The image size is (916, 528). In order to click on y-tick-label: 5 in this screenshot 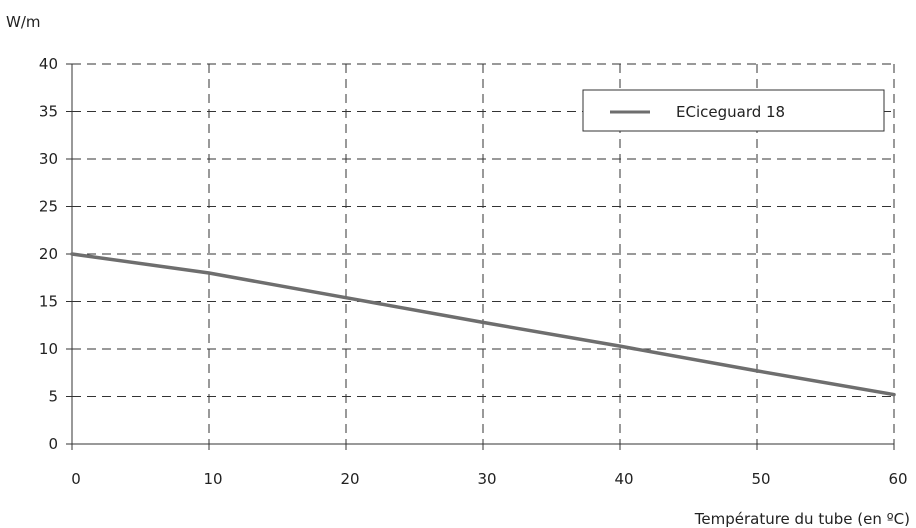, I will do `click(53, 397)`.